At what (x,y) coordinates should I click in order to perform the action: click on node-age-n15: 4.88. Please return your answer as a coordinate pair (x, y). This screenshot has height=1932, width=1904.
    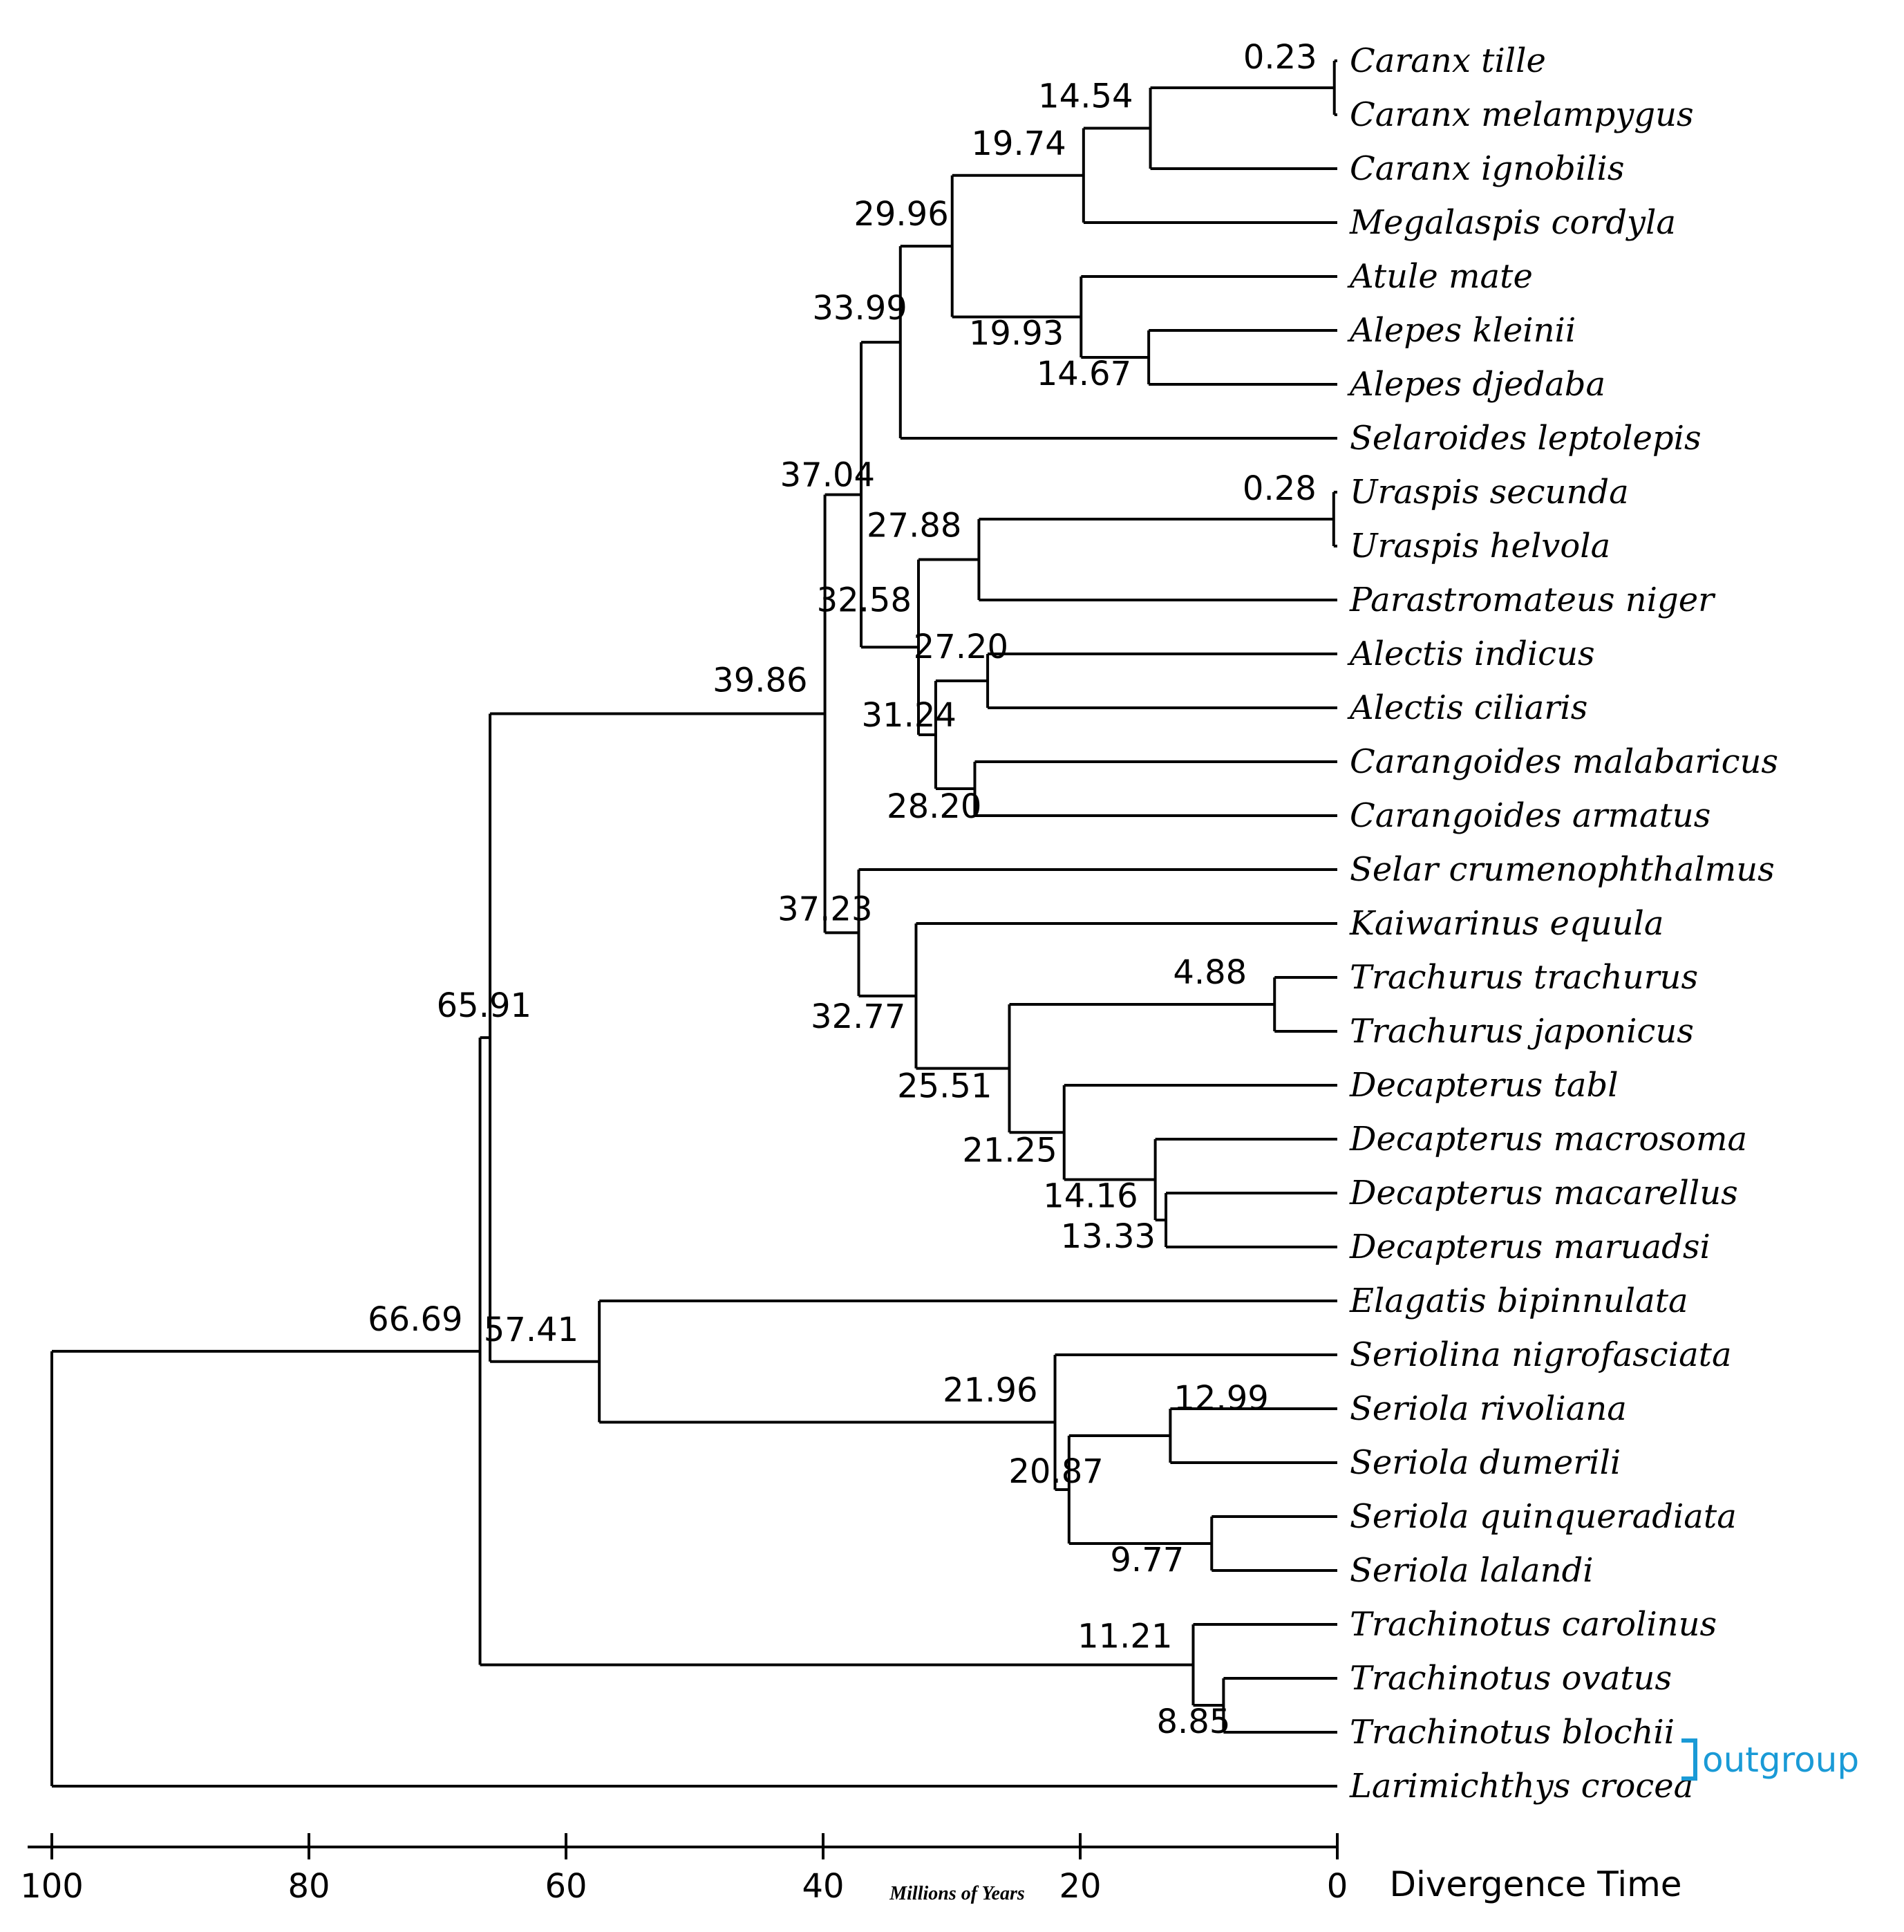
    Looking at the image, I should click on (1210, 972).